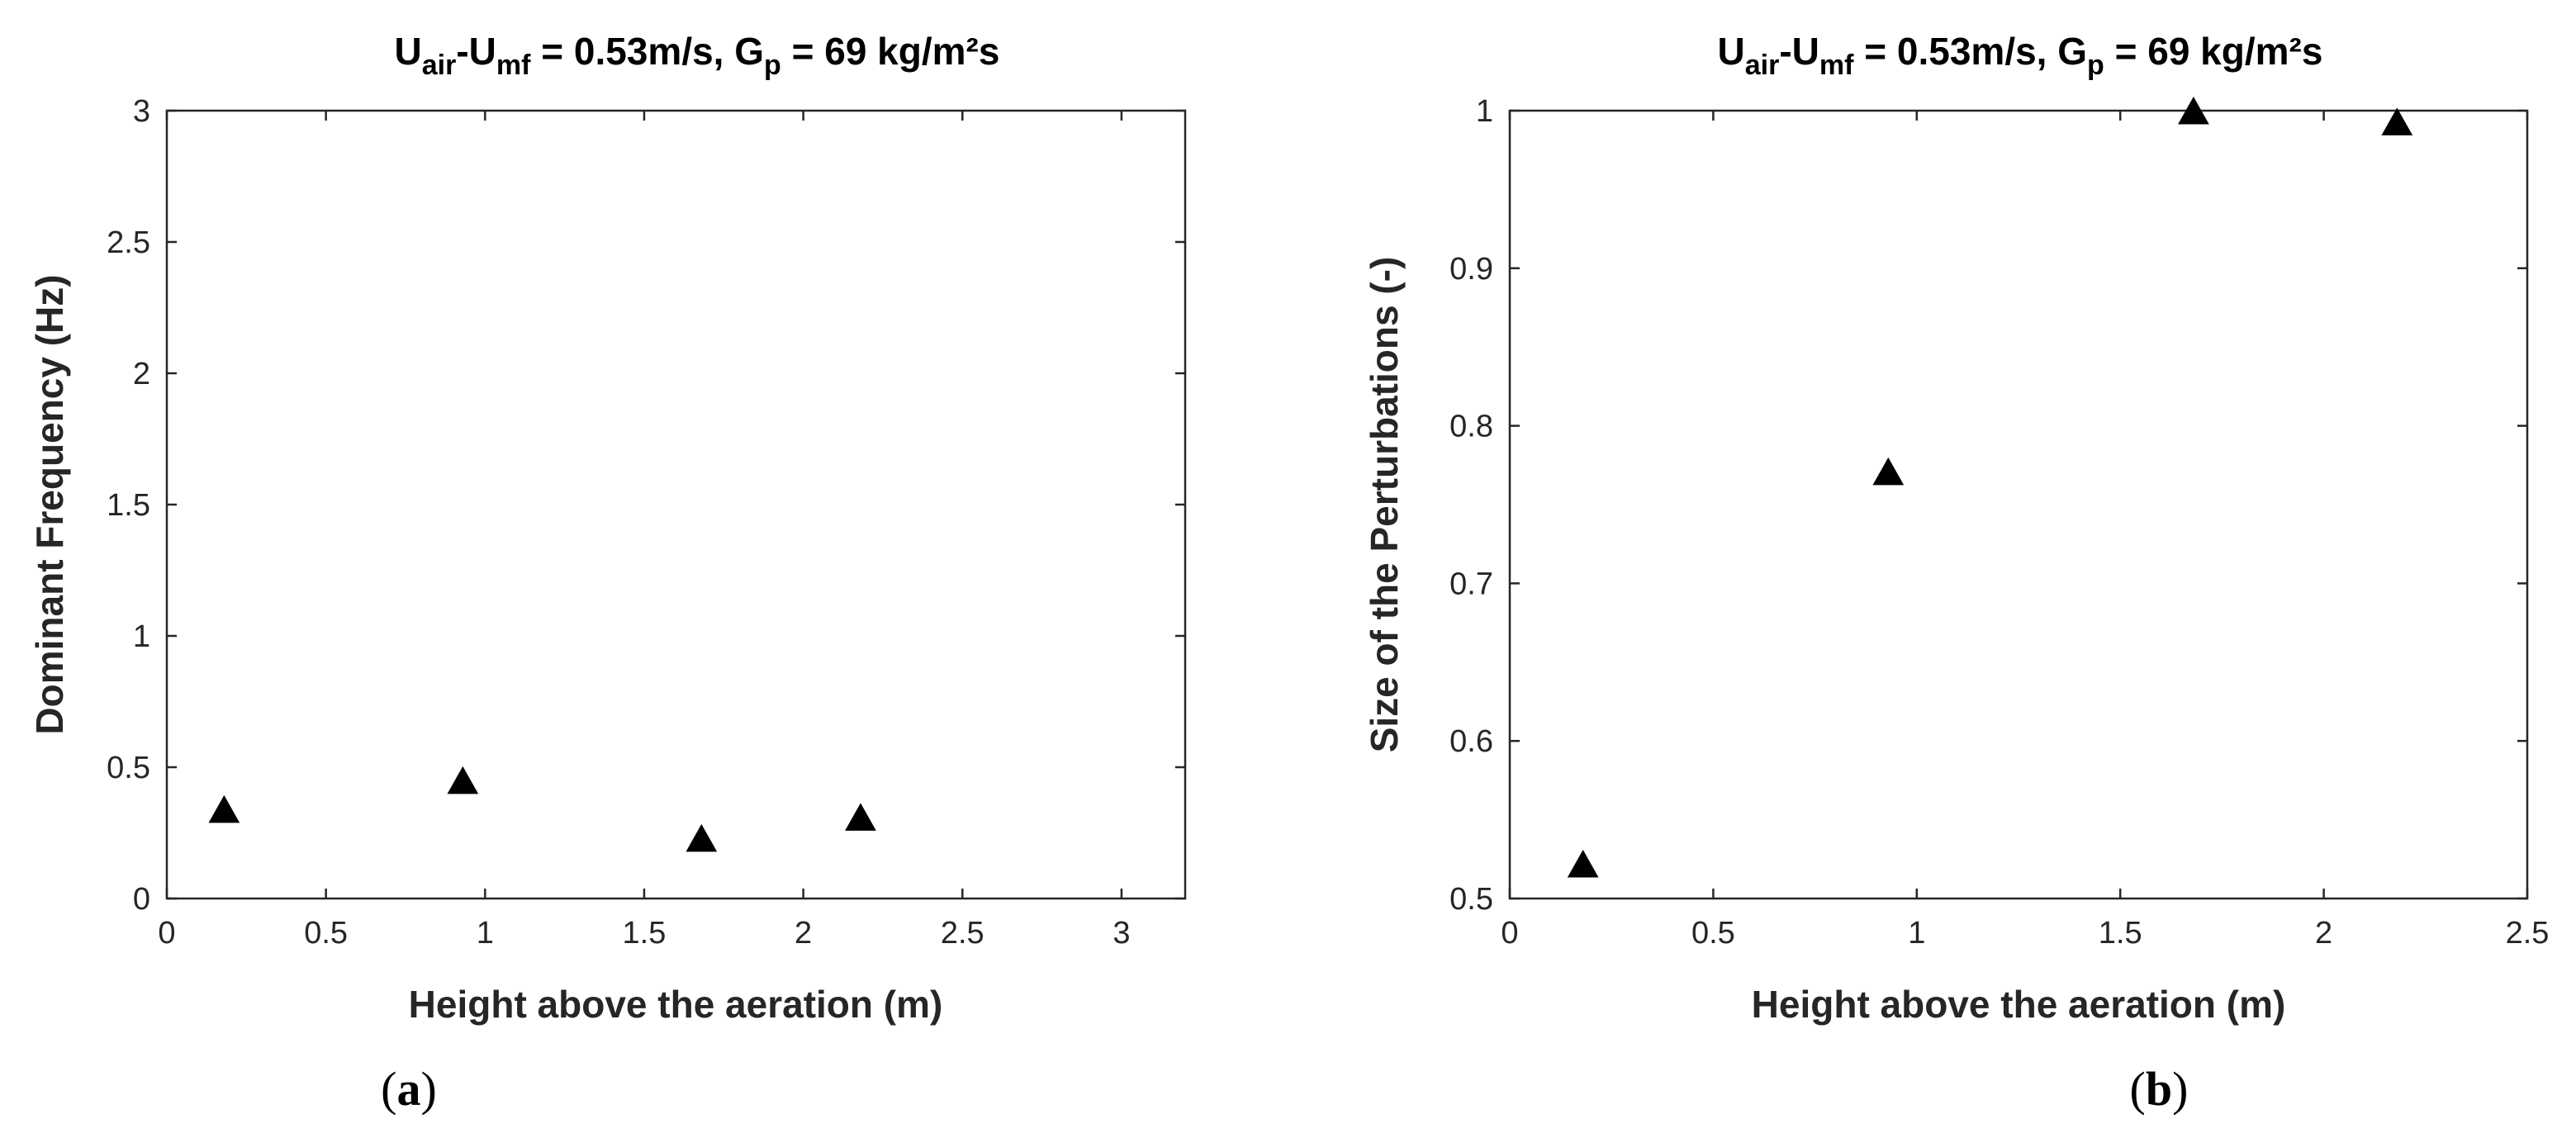  I want to click on chart-b-ytick-label: 0.6, so click(1471, 742).